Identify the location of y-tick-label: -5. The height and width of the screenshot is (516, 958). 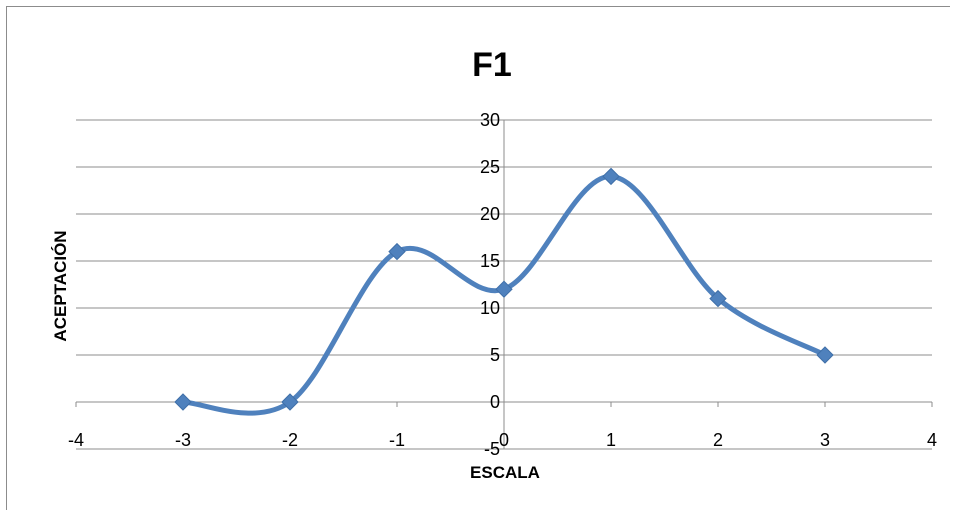
(492, 449).